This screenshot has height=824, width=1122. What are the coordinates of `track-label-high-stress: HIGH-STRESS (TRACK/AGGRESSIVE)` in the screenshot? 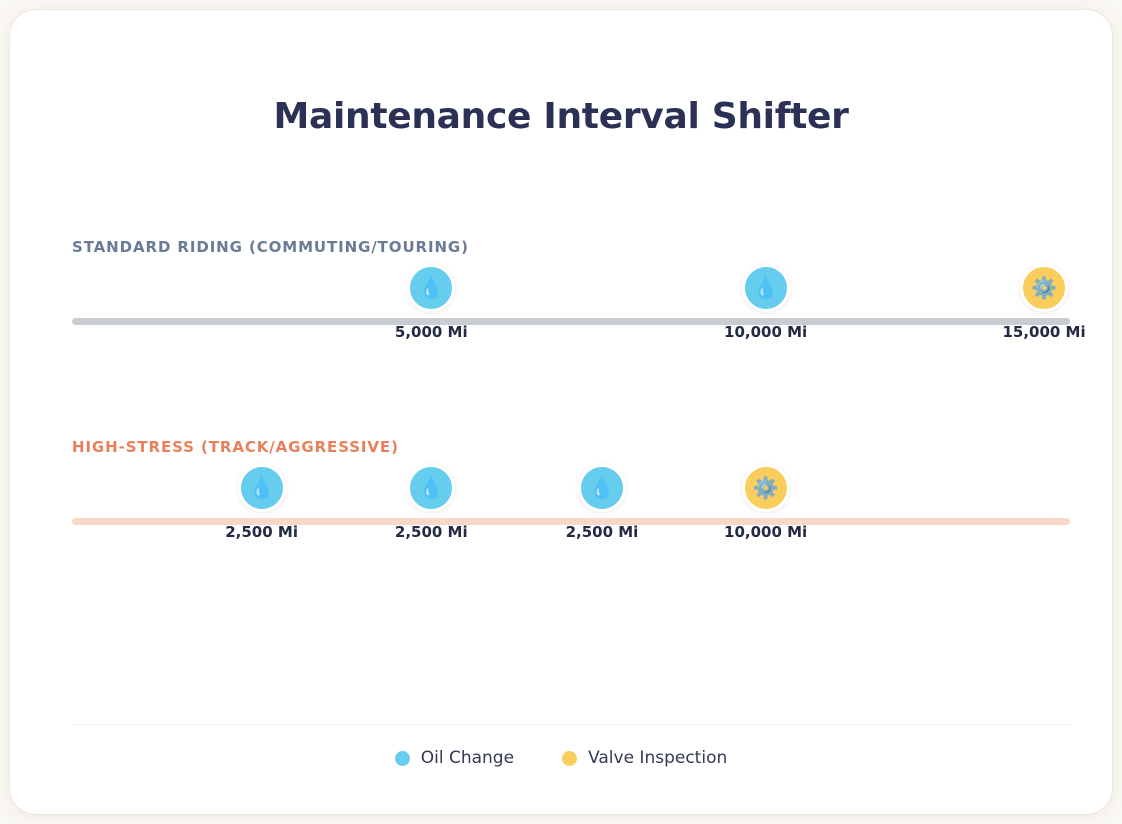 It's located at (235, 447).